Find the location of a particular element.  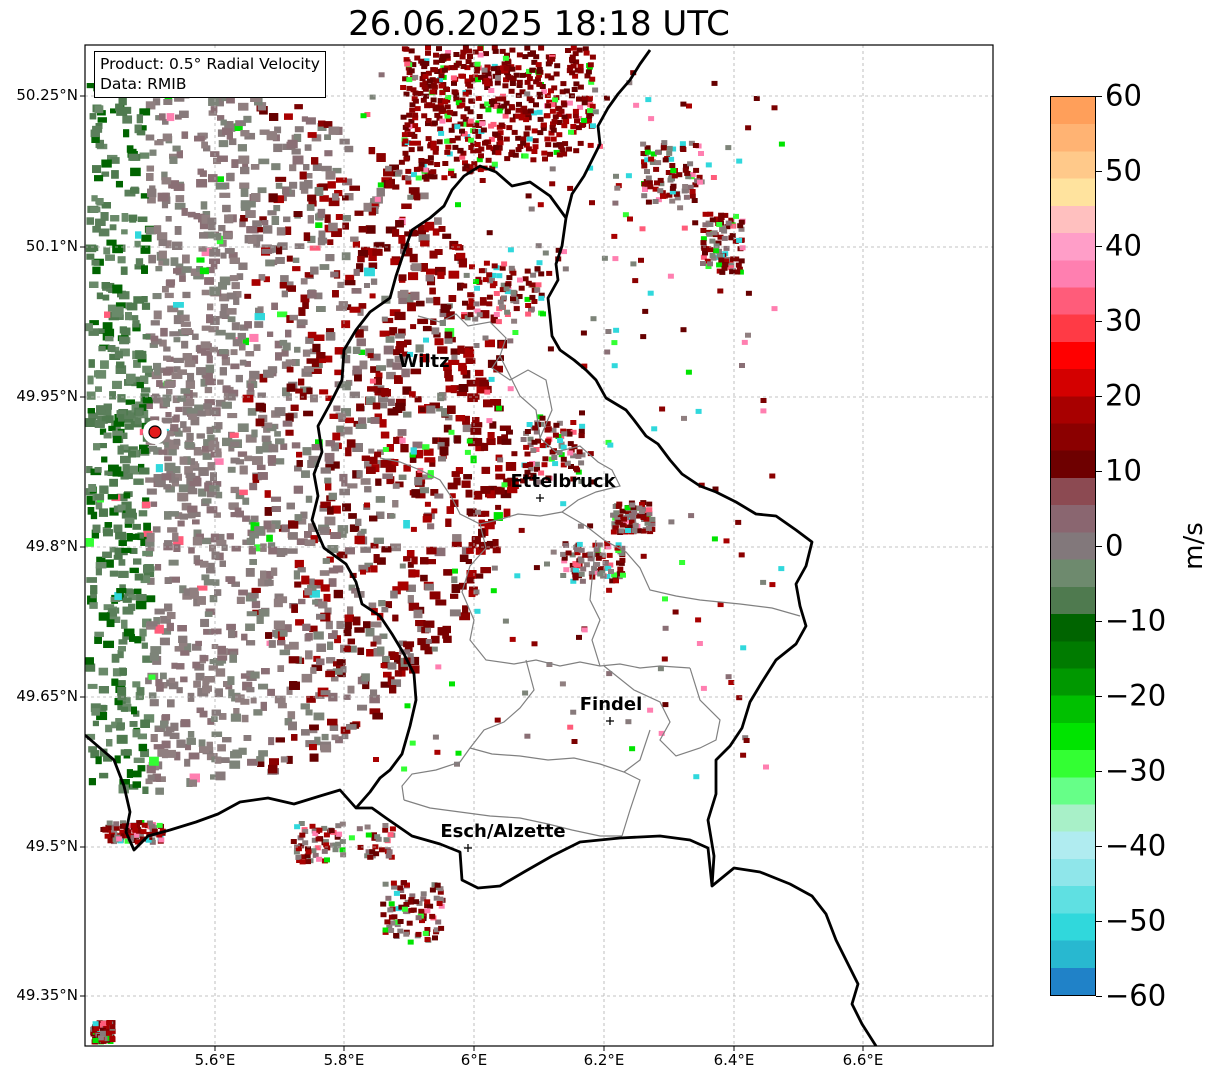

data-source-label: Data: RMIB is located at coordinates (143, 84).